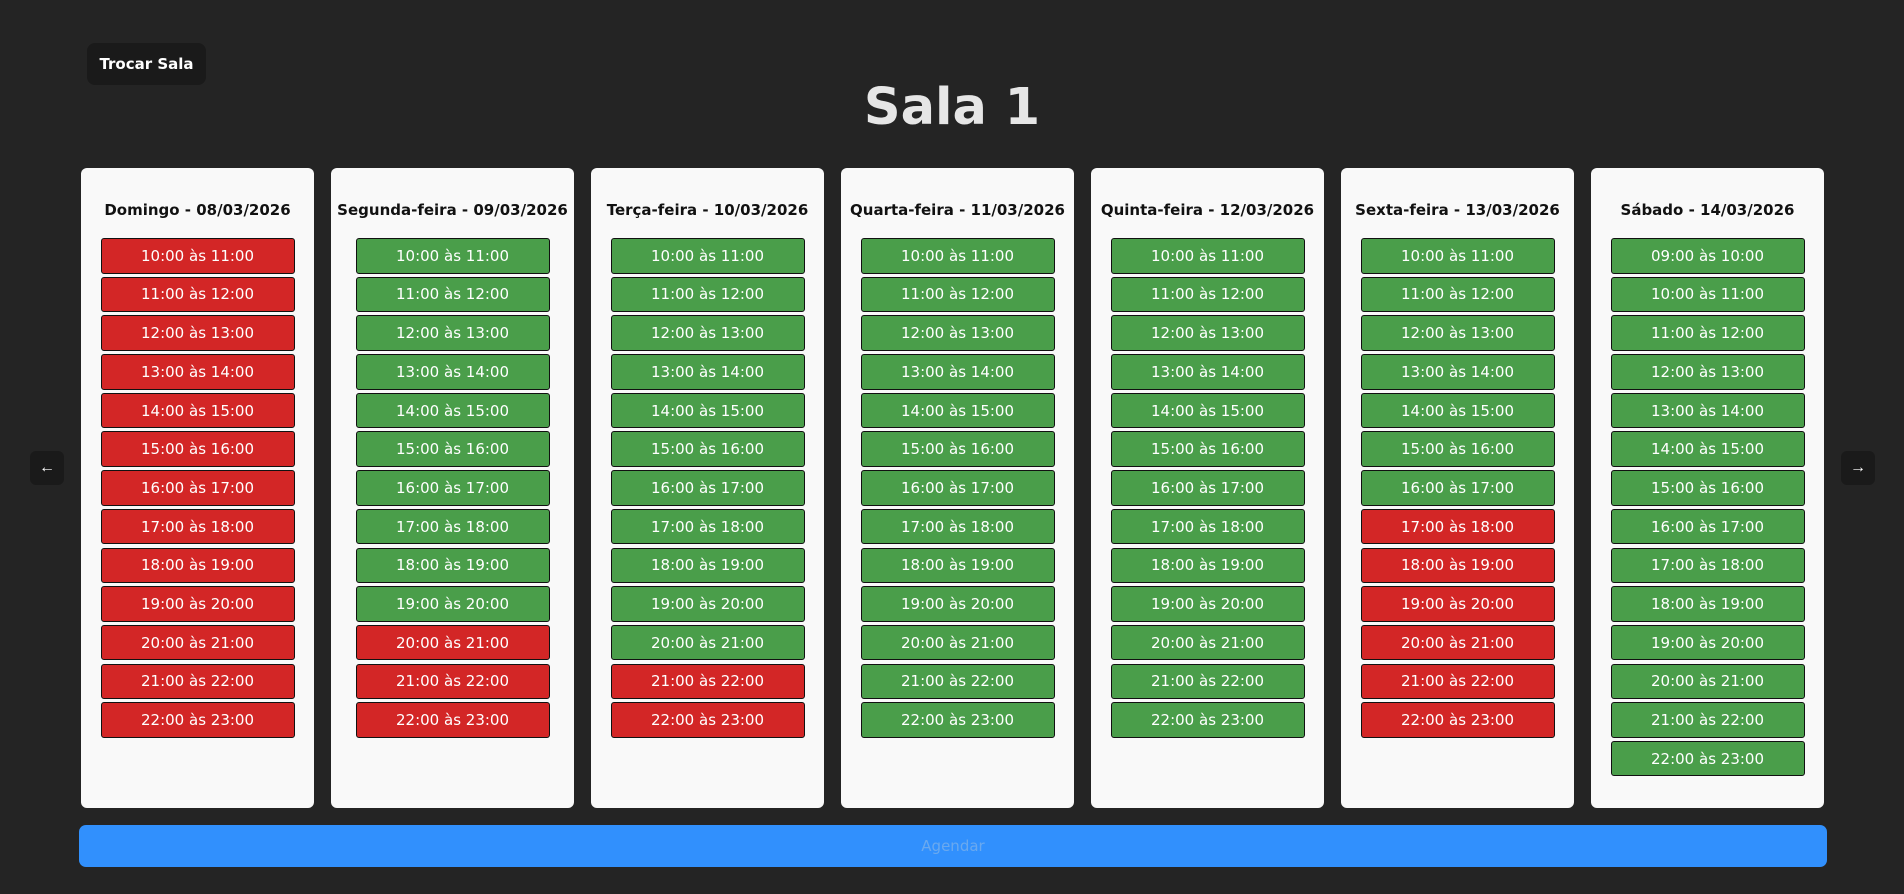 The width and height of the screenshot is (1904, 894). Describe the element at coordinates (1858, 468) in the screenshot. I see `next-week-button: →` at that location.